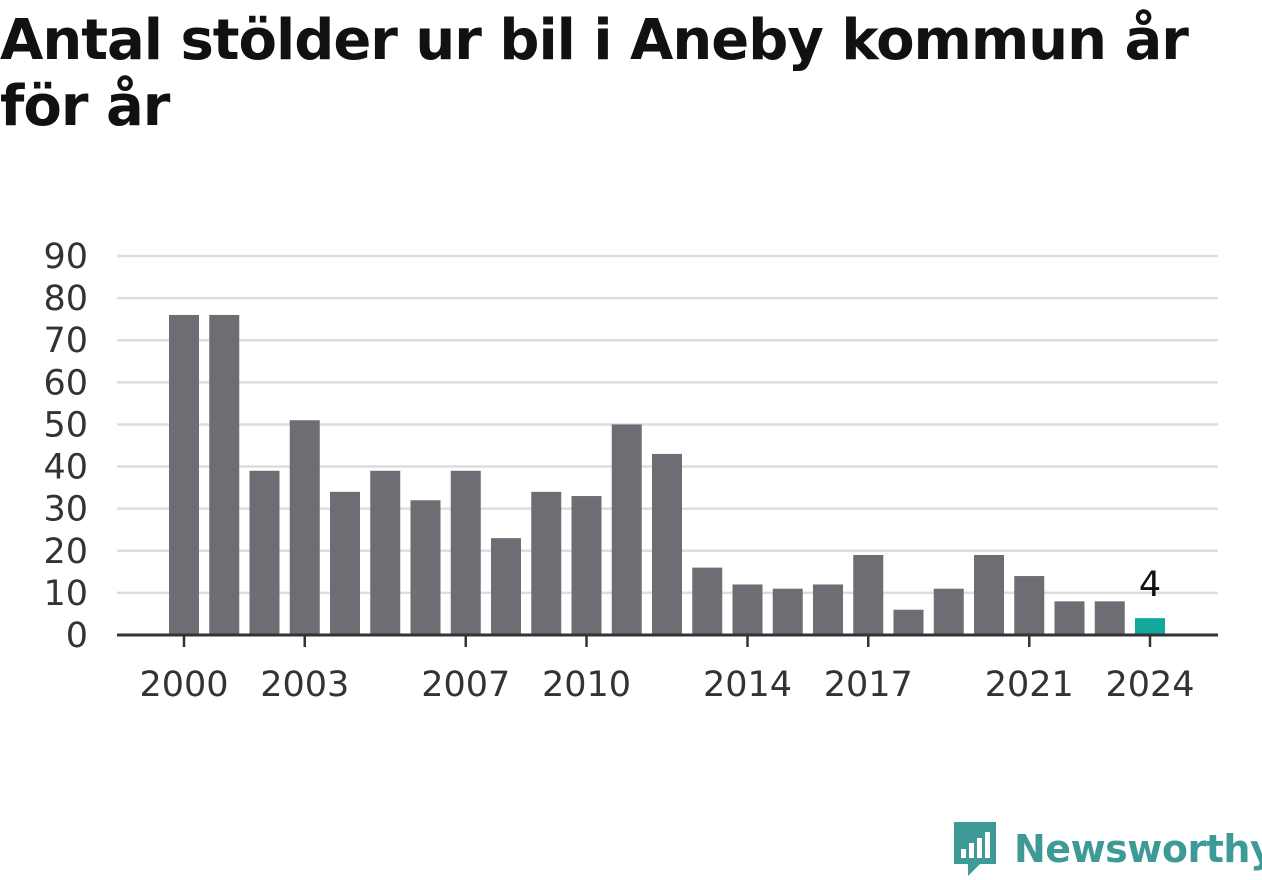 This screenshot has height=880, width=1262. I want to click on bar-2003, so click(304, 527).